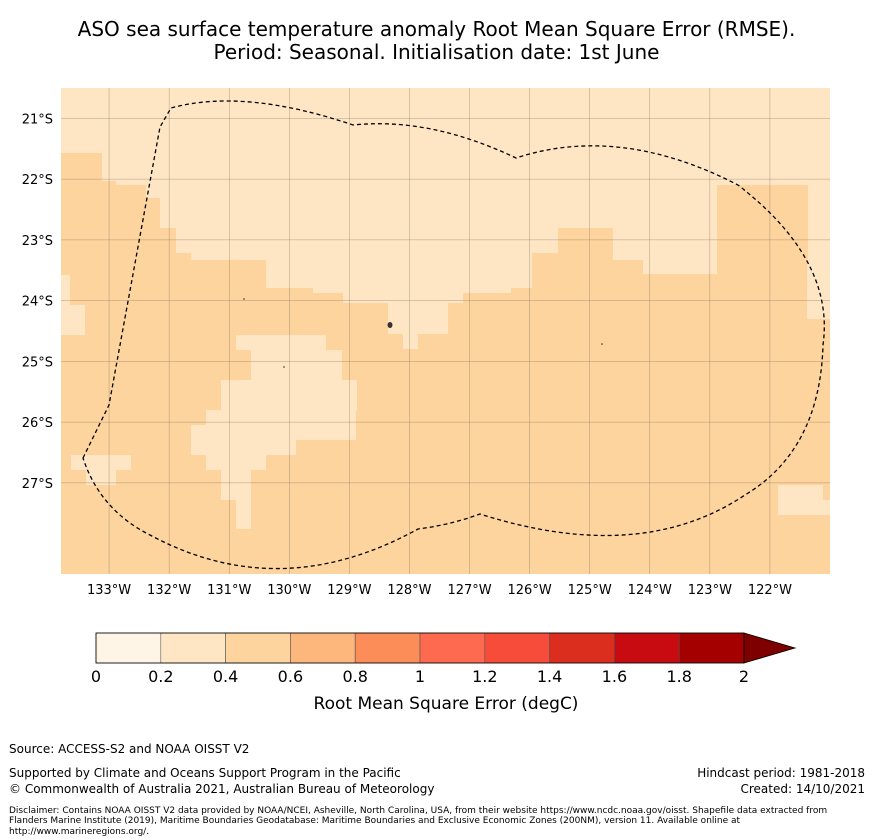  I want to click on longitude-tick-label: 122°W, so click(770, 590).